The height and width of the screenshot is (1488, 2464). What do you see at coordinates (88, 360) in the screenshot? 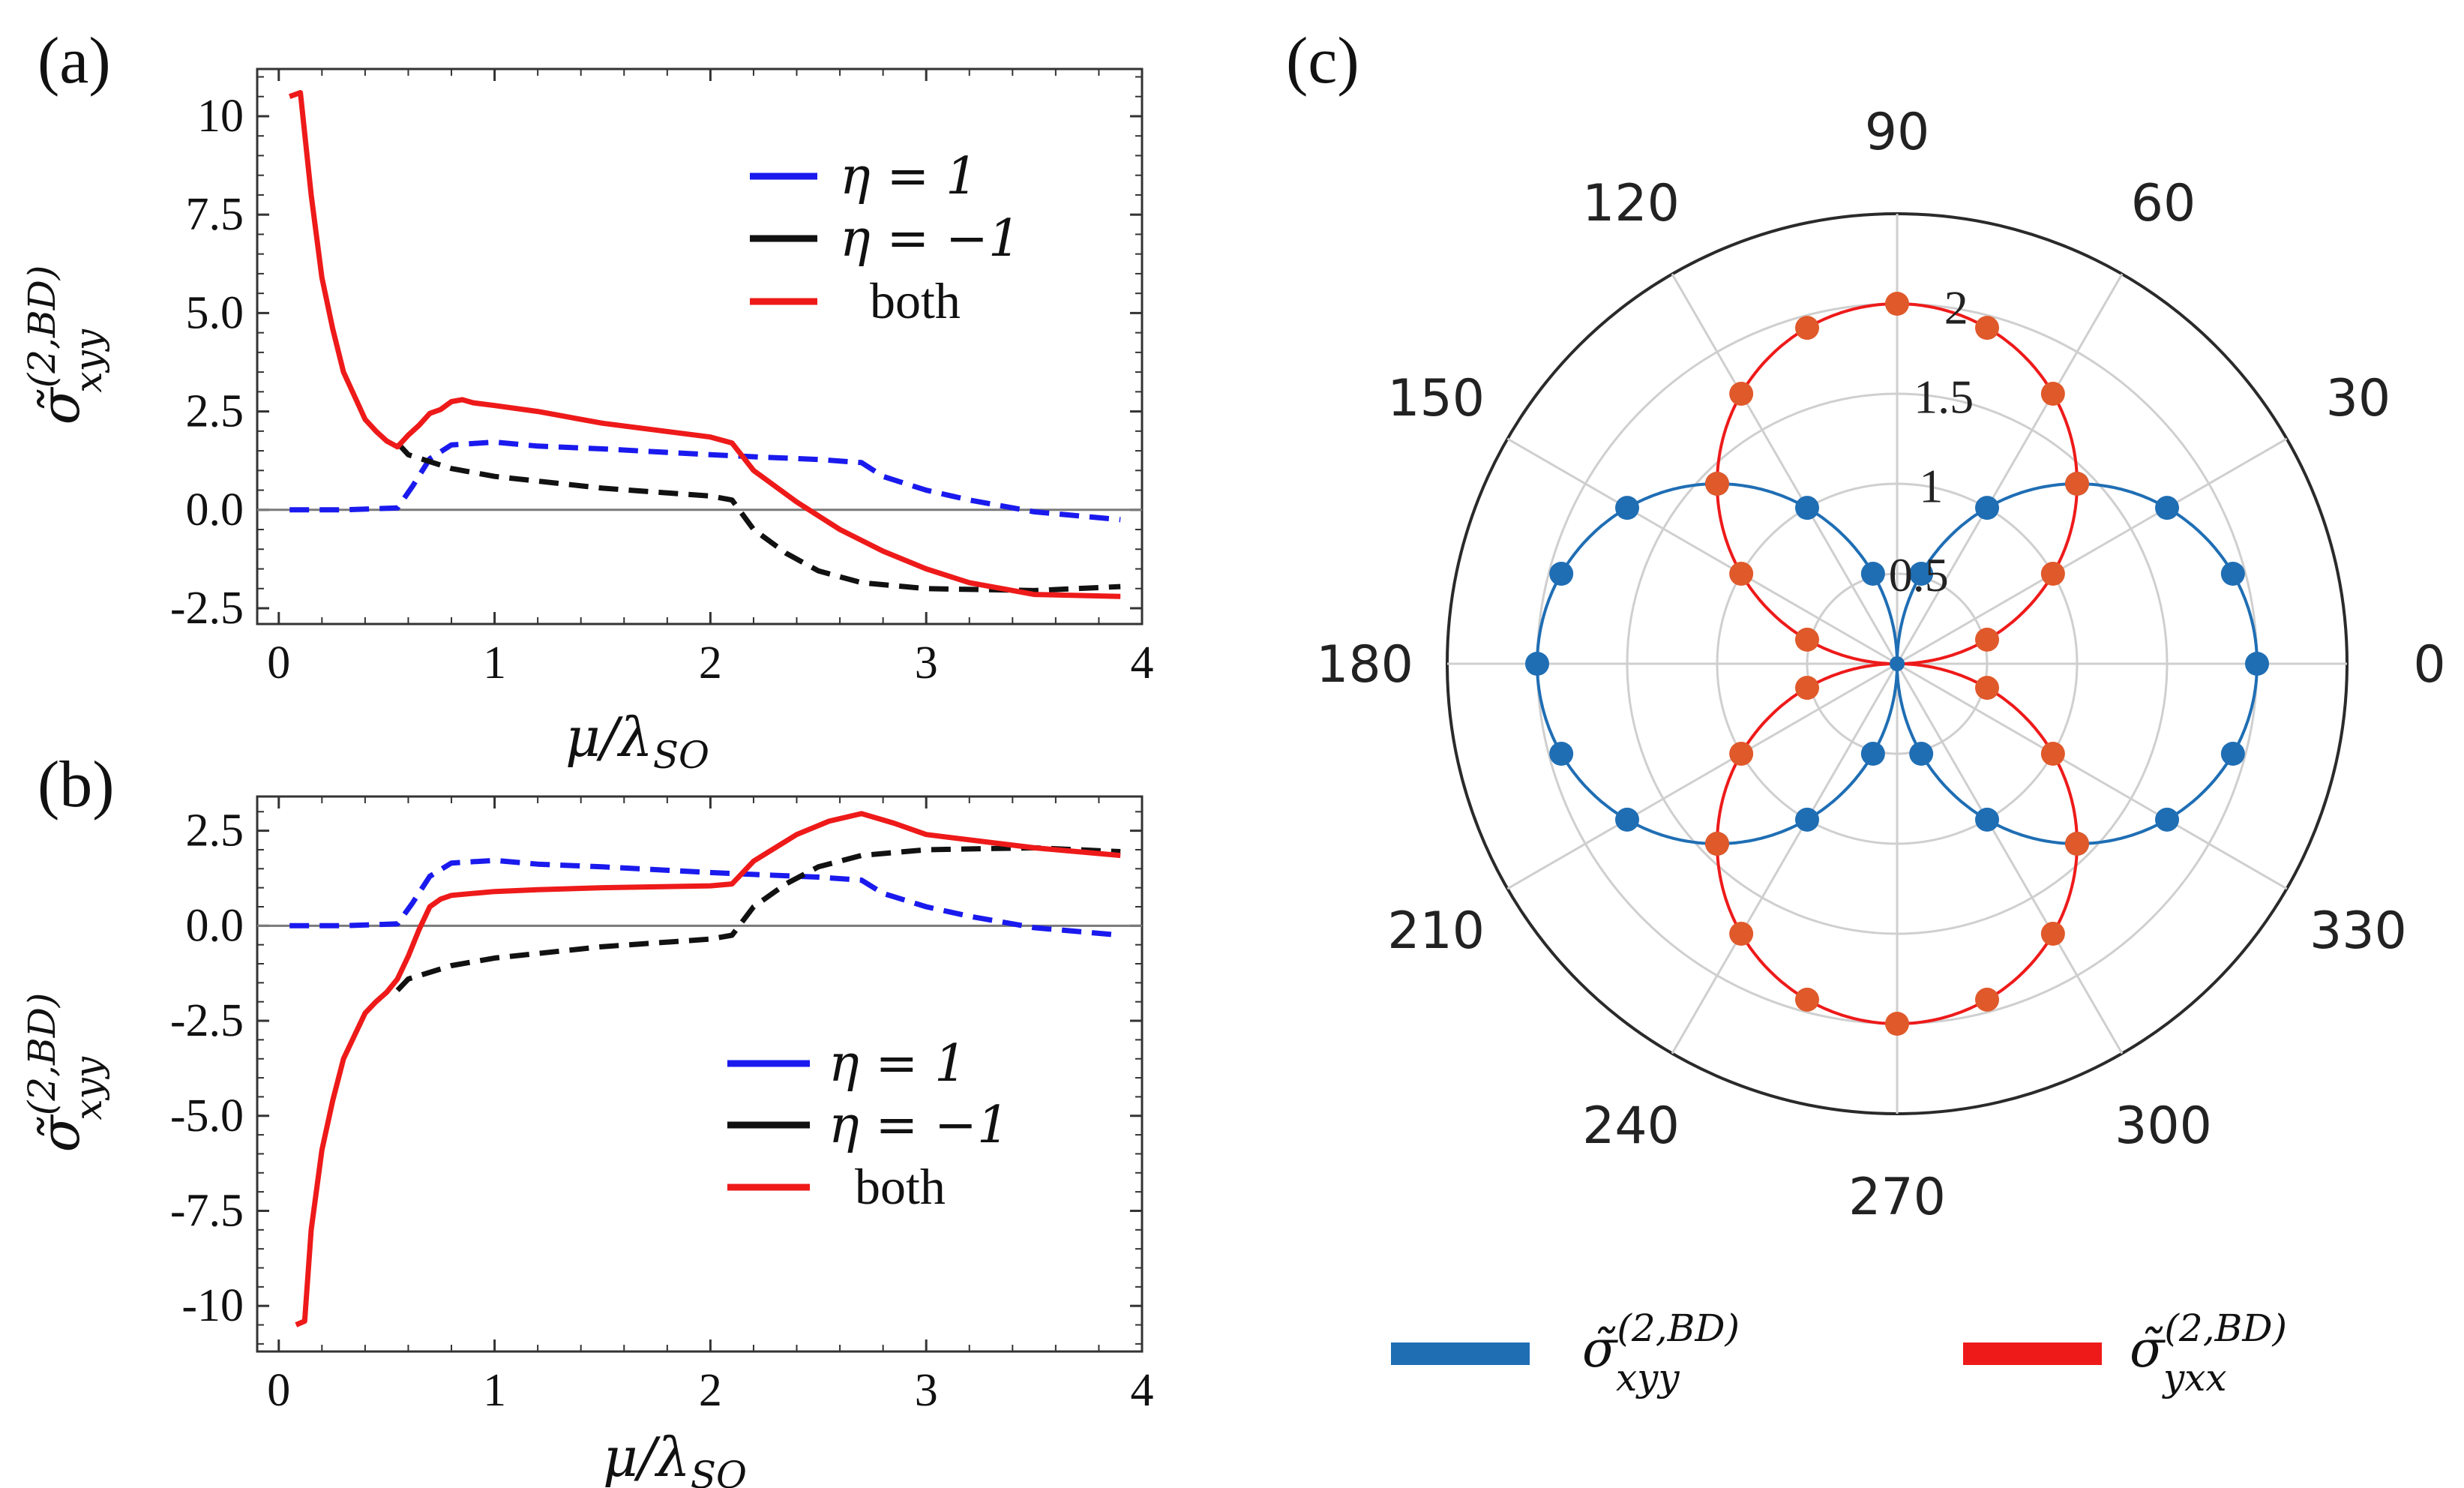
I see `panel-a-ylabel-sub: xyy` at bounding box center [88, 360].